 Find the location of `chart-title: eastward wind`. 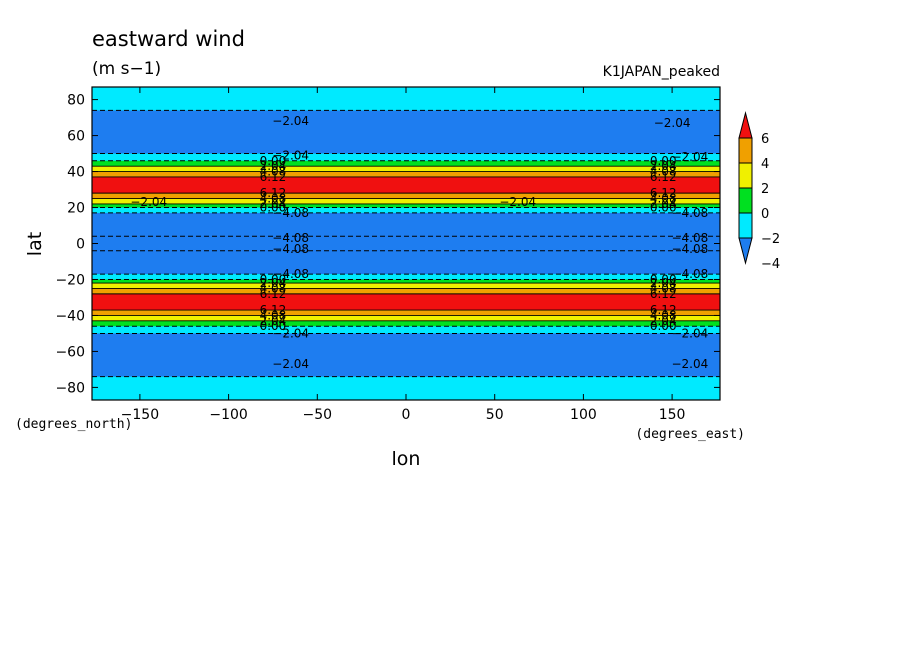

chart-title: eastward wind is located at coordinates (168, 39).